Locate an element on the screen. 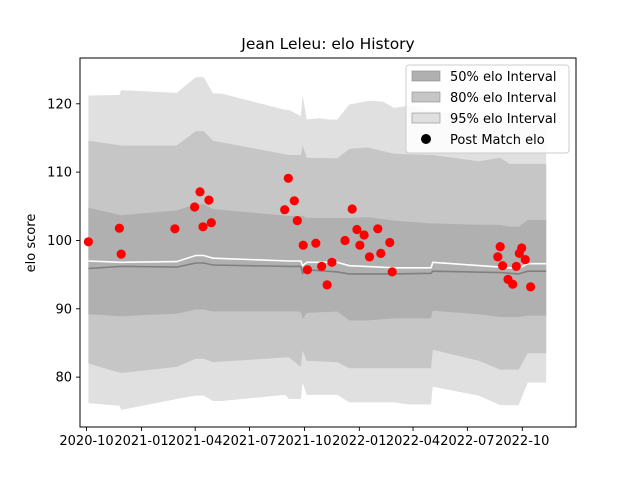  x-tick-label: 2021-07 is located at coordinates (249, 441).